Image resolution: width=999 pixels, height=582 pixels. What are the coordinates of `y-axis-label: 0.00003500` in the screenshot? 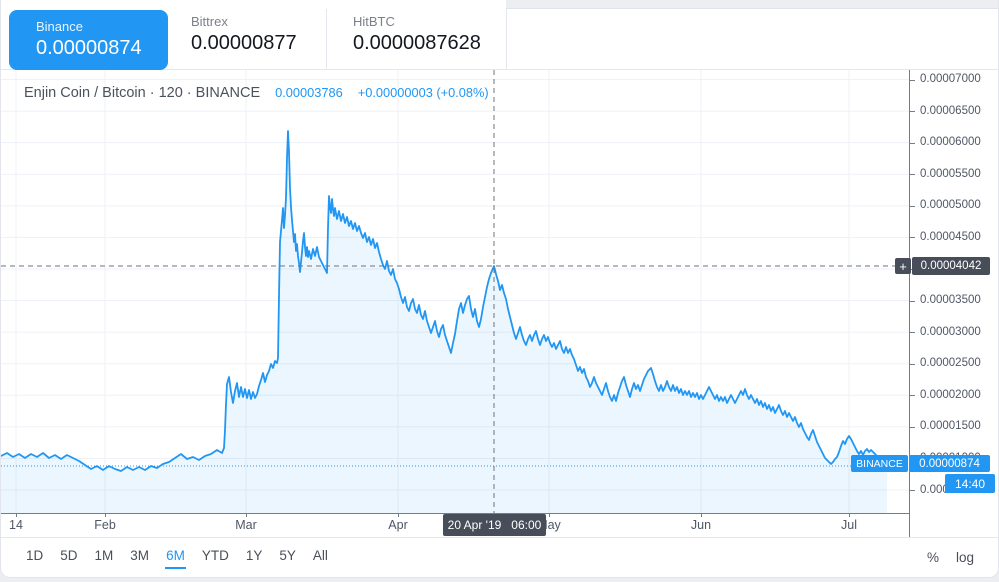 It's located at (950, 300).